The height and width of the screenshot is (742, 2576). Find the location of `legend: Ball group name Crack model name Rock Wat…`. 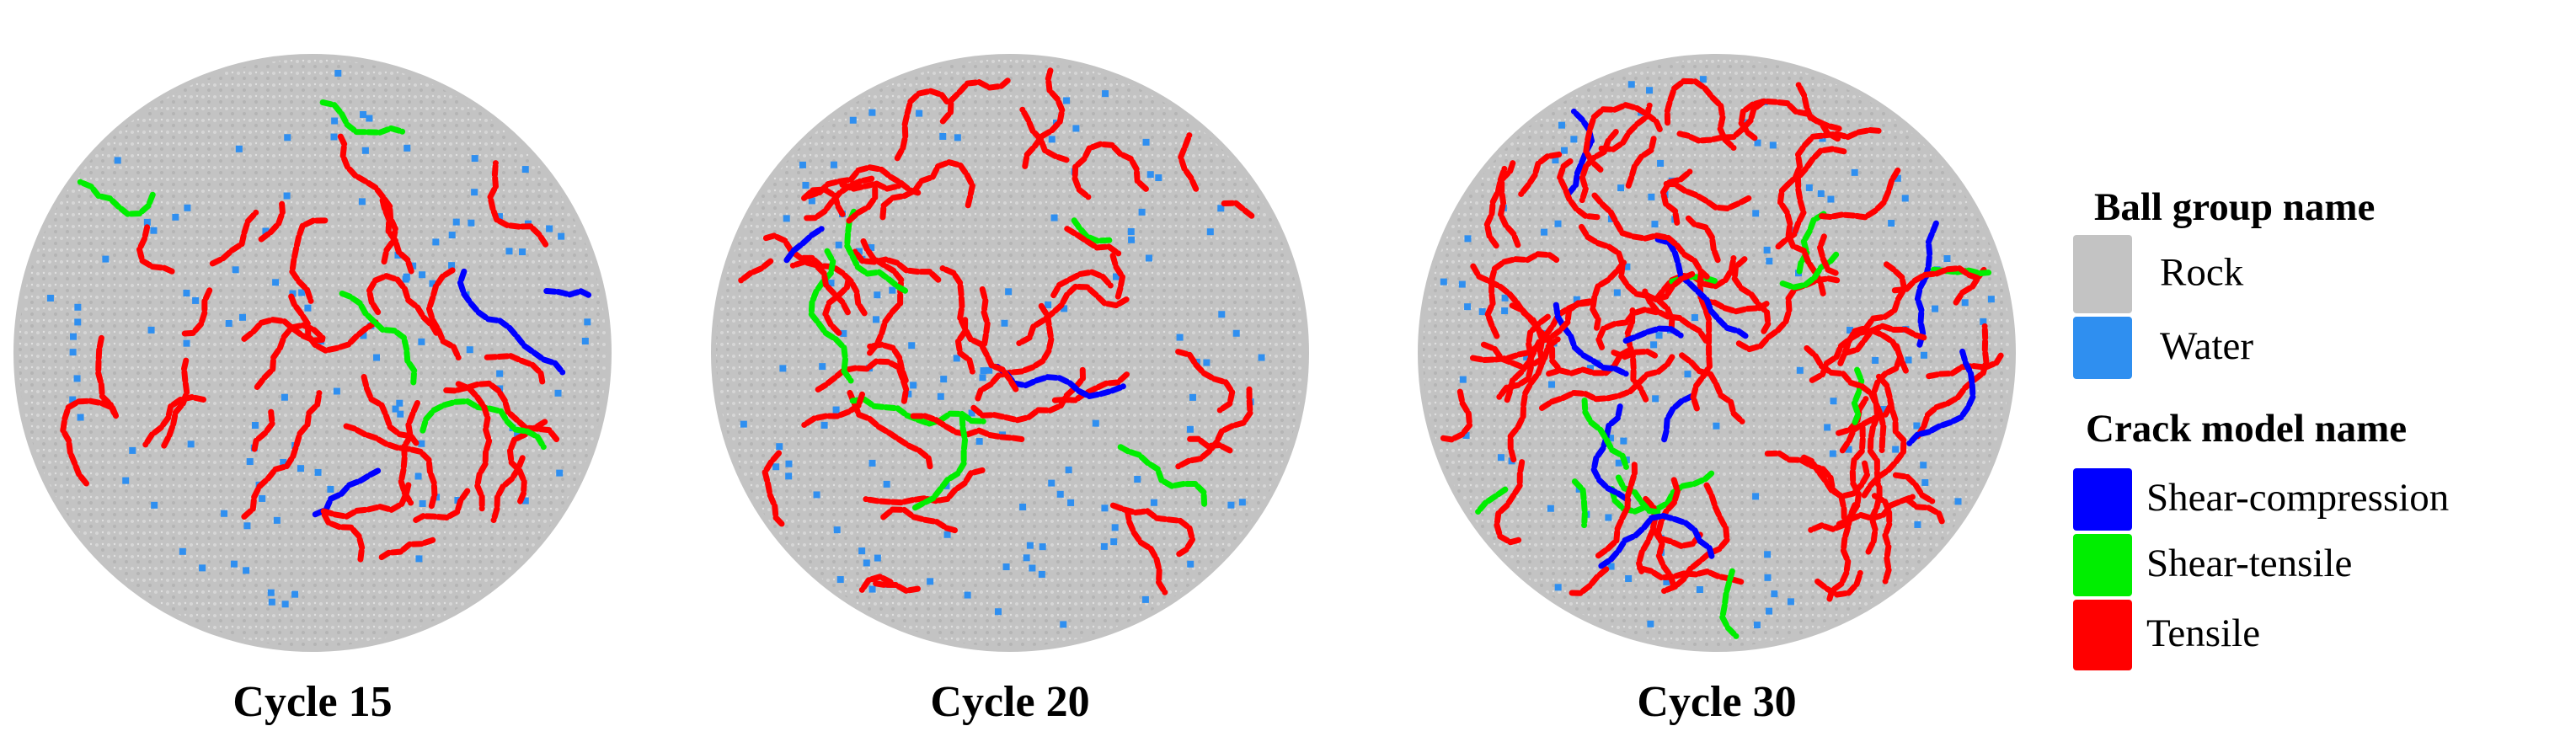

legend: Ball group name Crack model name Rock Wat… is located at coordinates (2261, 428).